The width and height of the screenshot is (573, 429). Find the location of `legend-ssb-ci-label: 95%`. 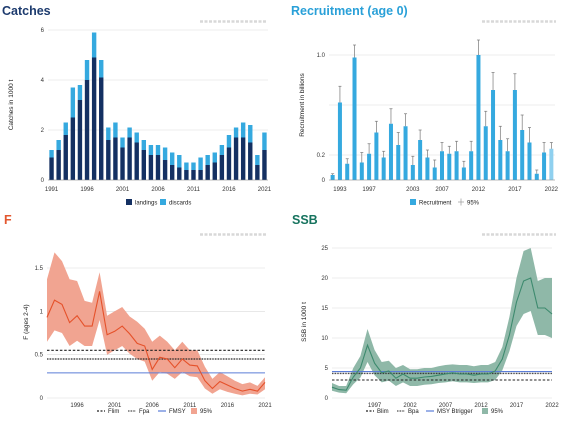

legend-ssb-ci-label: 95% is located at coordinates (497, 412).